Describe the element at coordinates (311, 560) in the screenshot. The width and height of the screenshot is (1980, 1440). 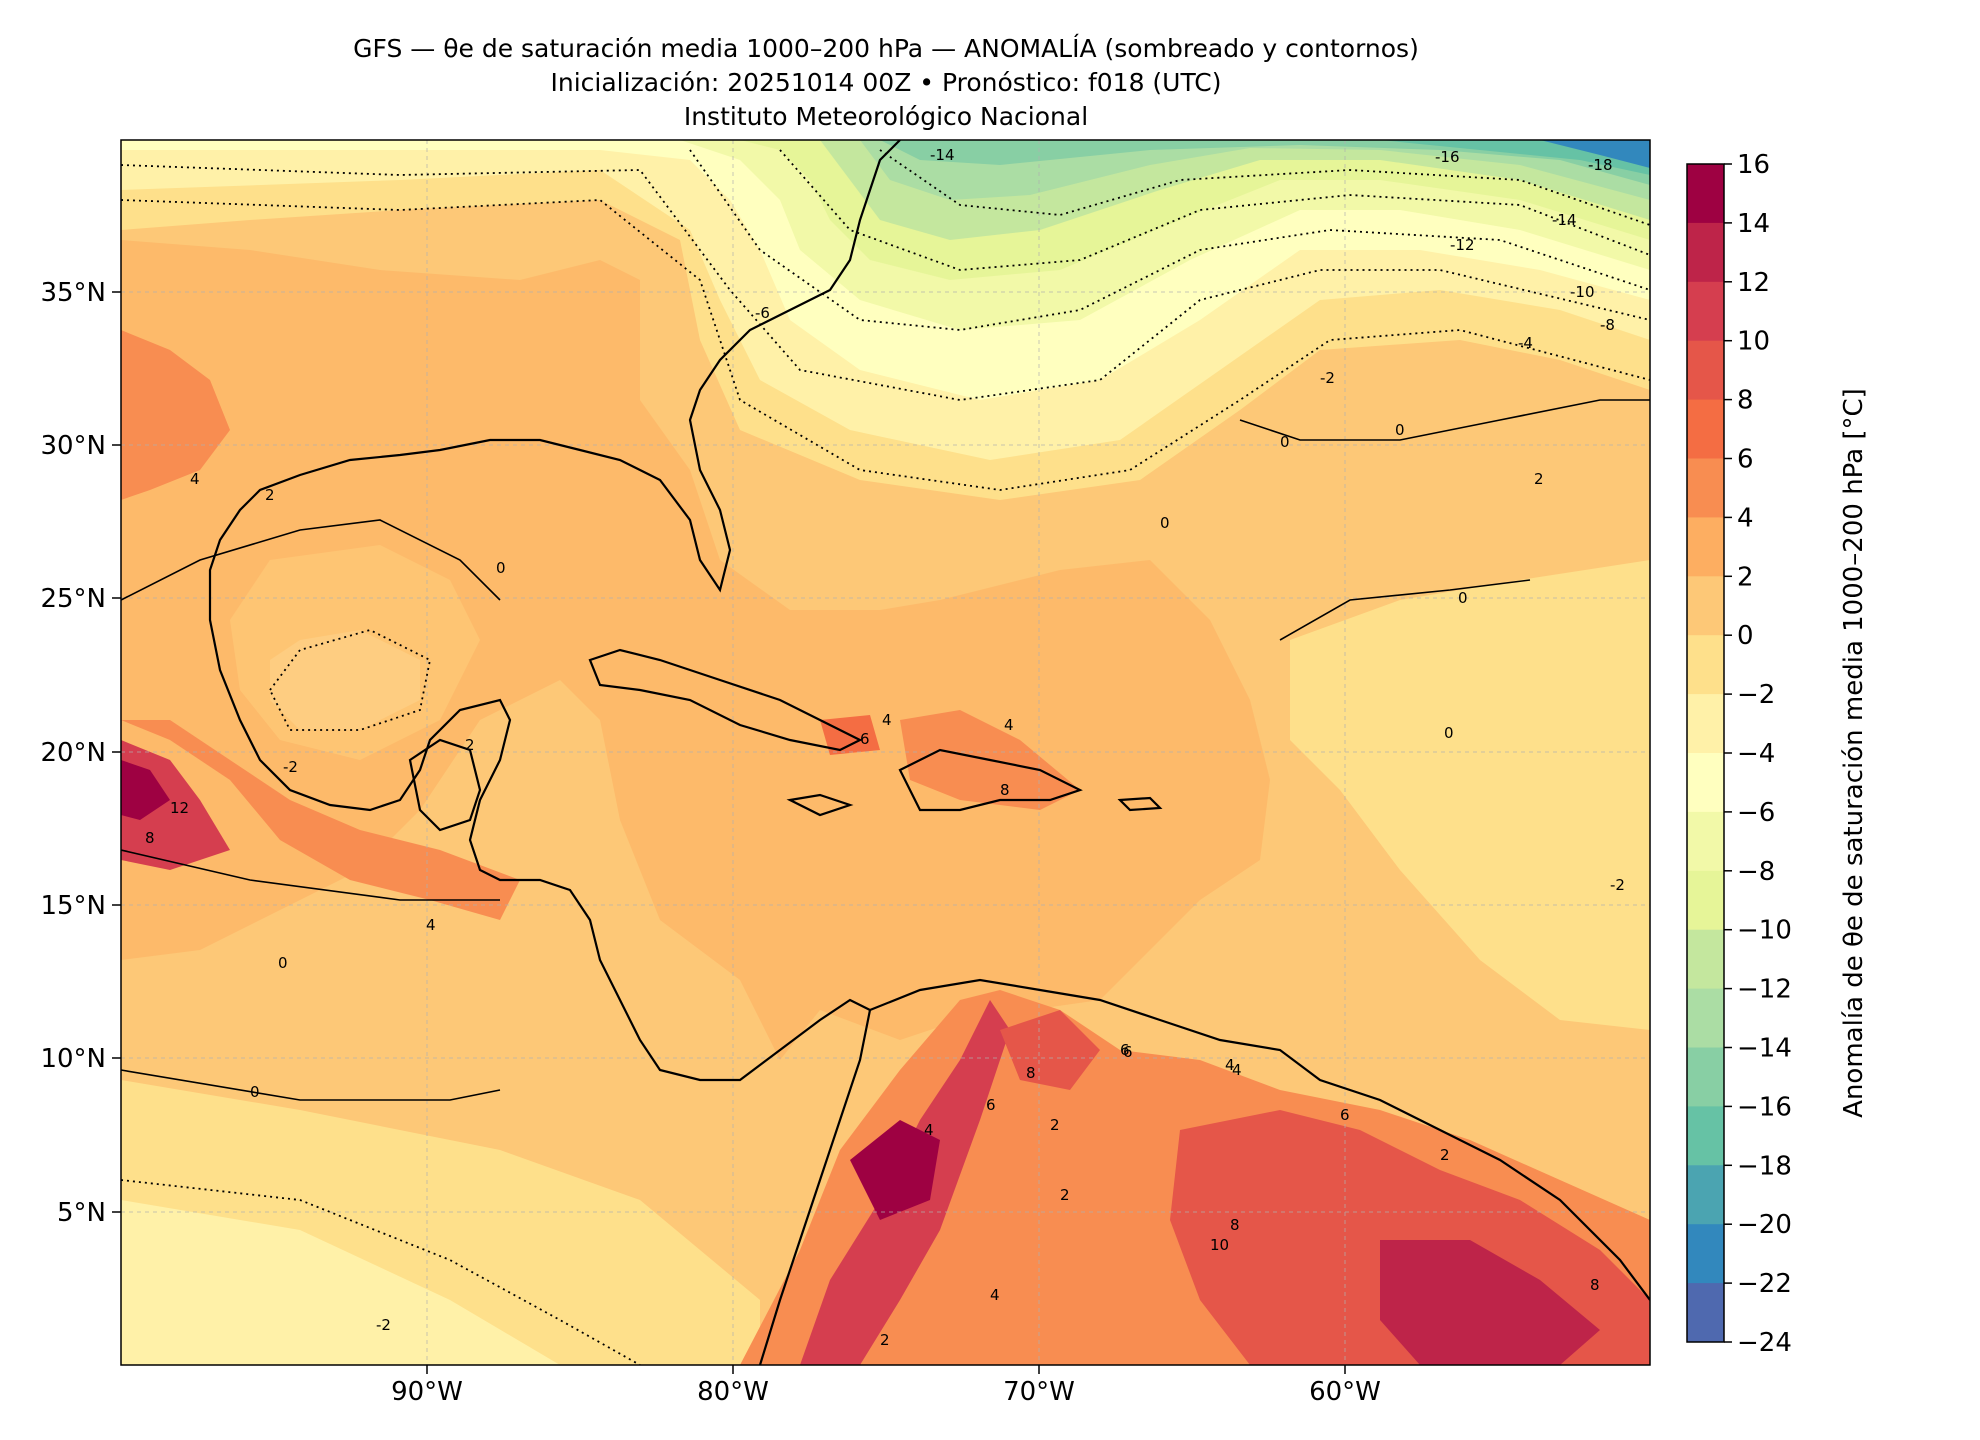
I see `contour-zero-gulf` at that location.